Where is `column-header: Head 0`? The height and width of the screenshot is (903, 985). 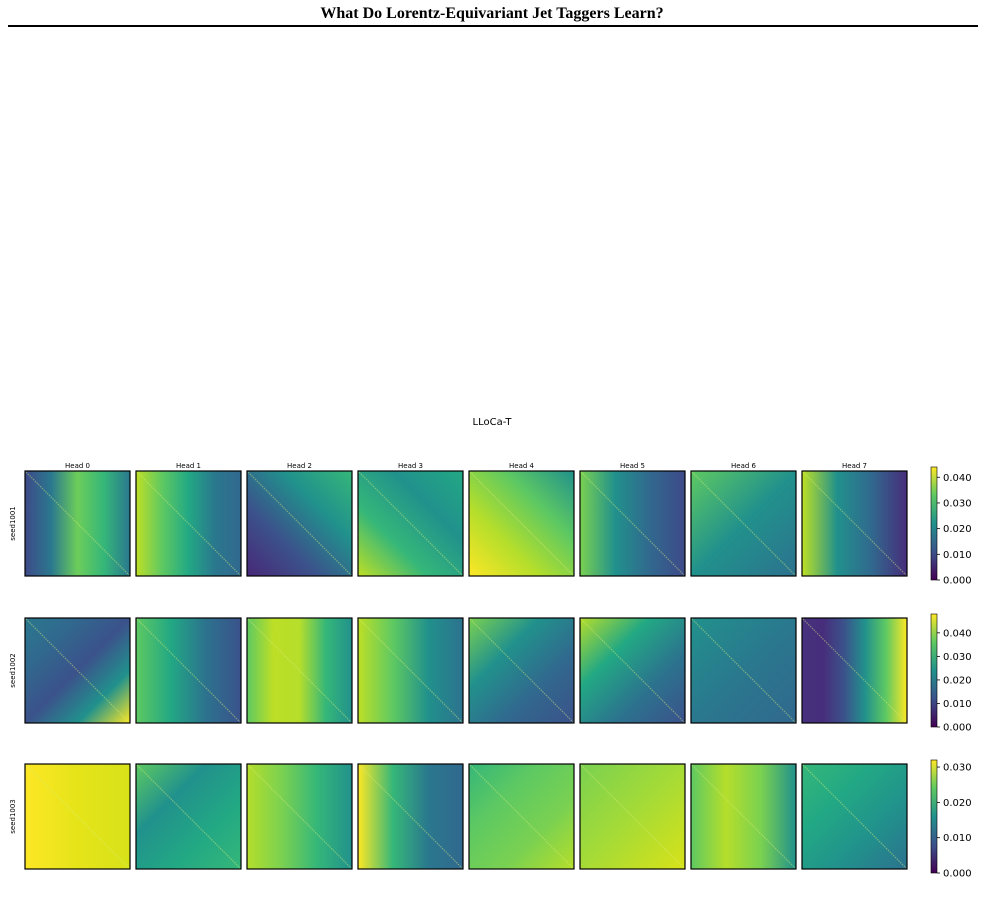 column-header: Head 0 is located at coordinates (77, 466).